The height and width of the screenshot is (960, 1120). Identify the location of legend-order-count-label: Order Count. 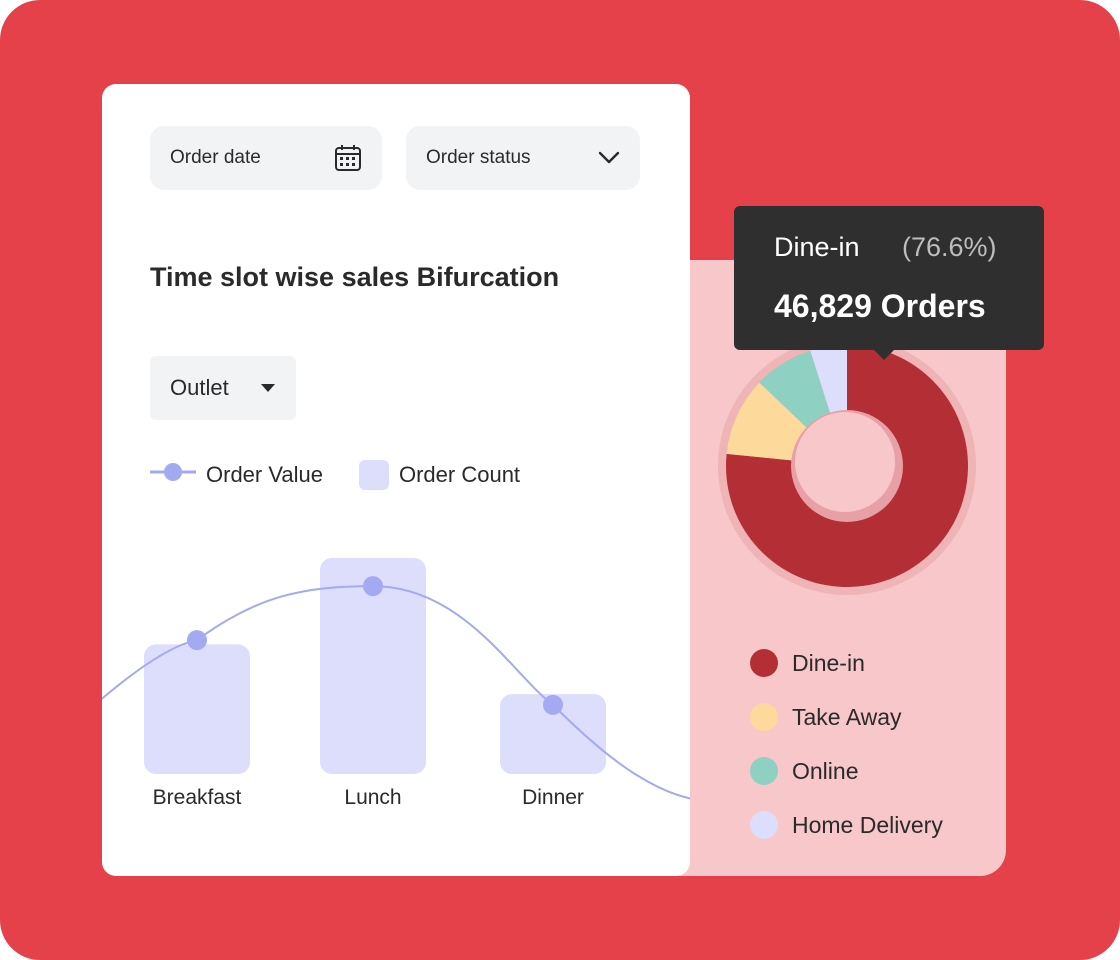
(459, 474).